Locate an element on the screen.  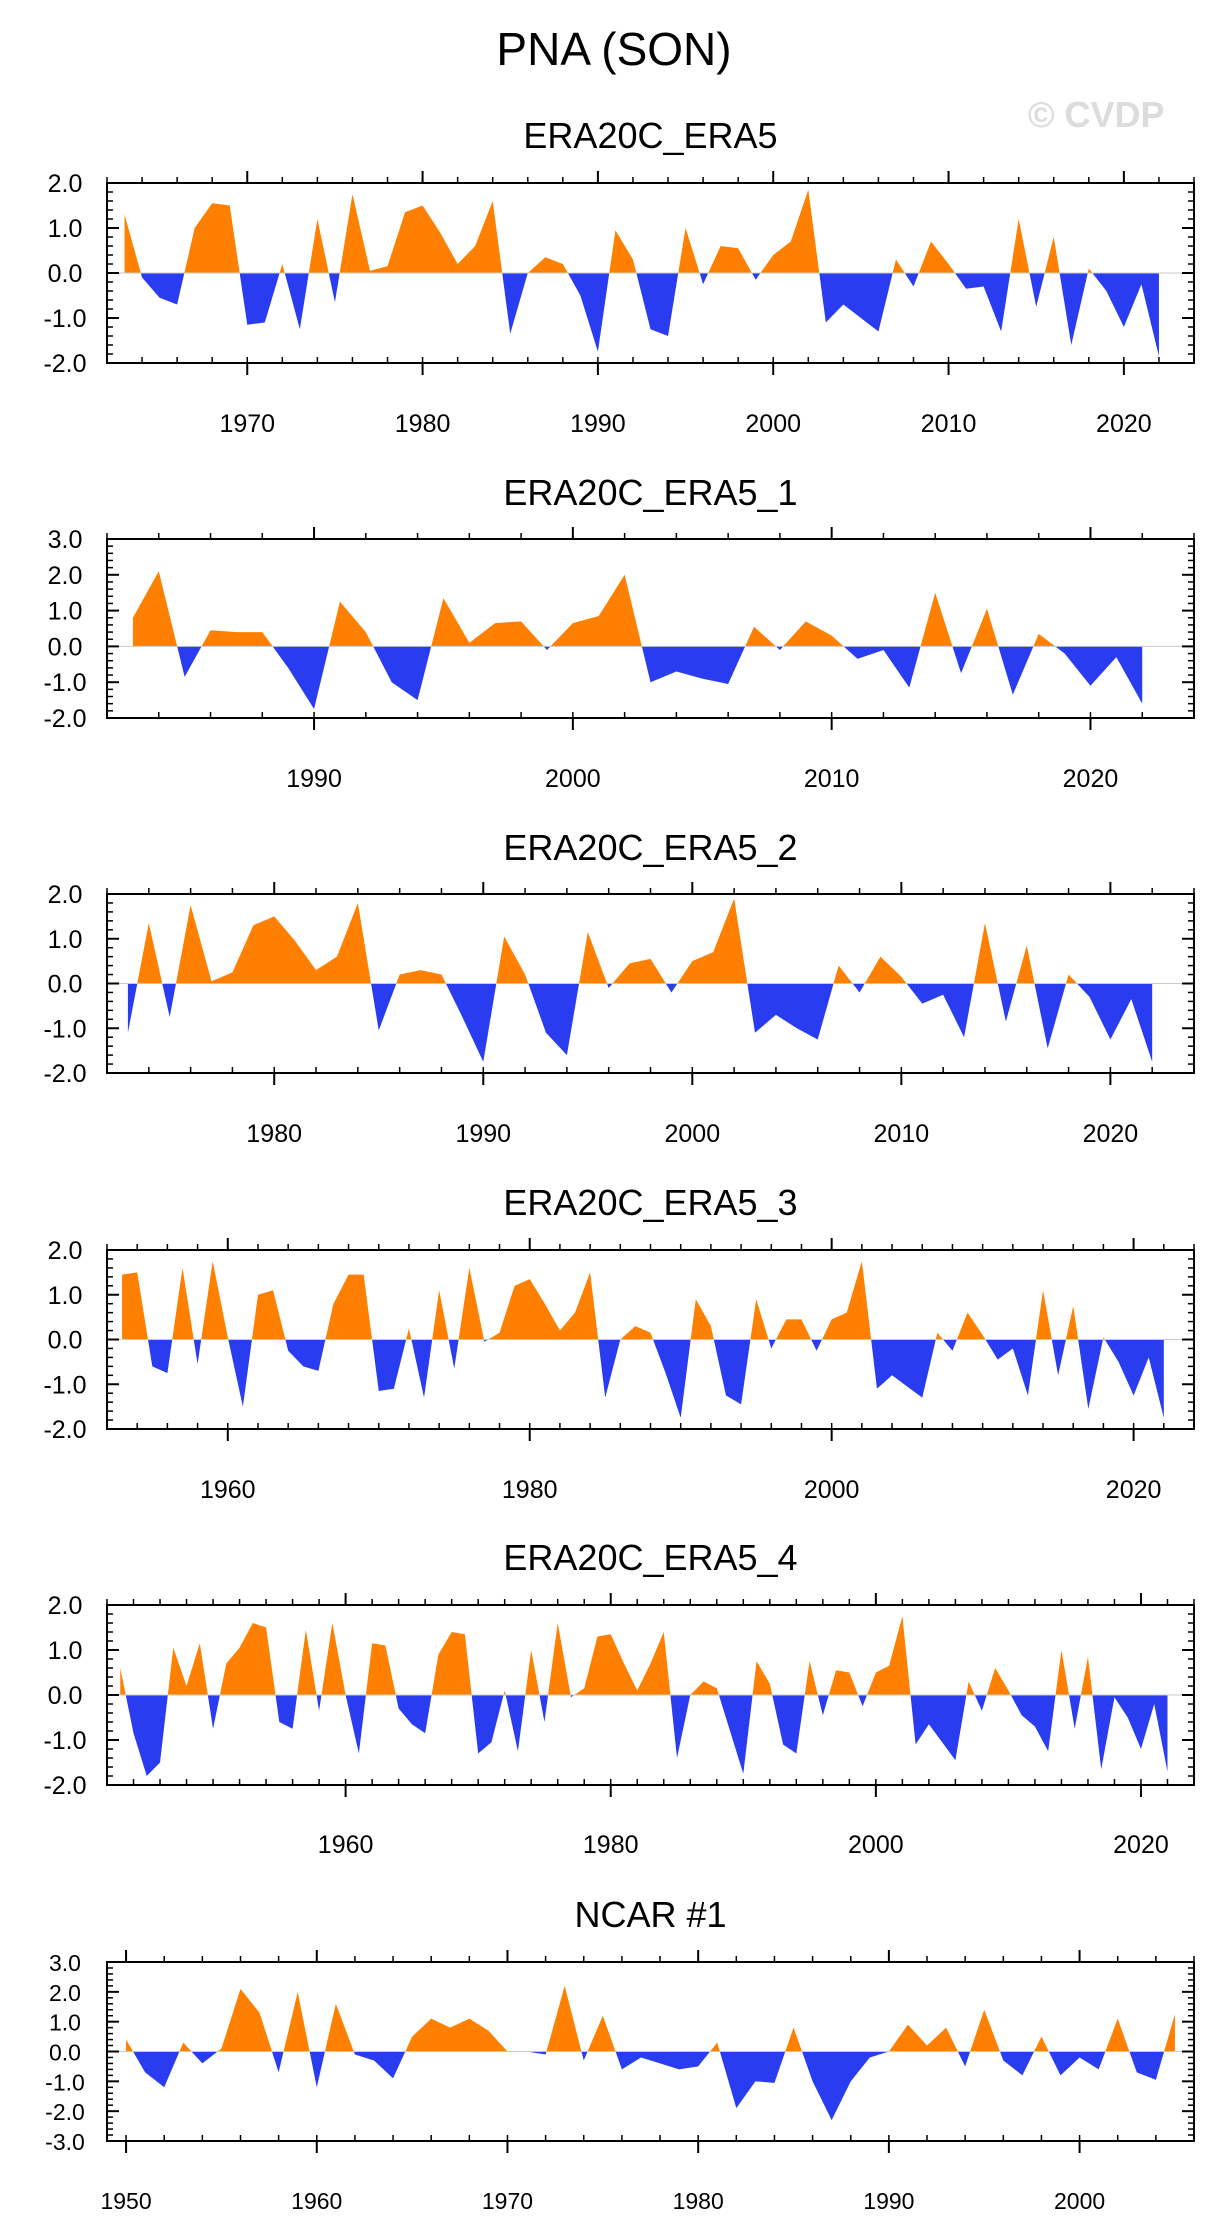
panel-1-negative-area is located at coordinates (641, 315).